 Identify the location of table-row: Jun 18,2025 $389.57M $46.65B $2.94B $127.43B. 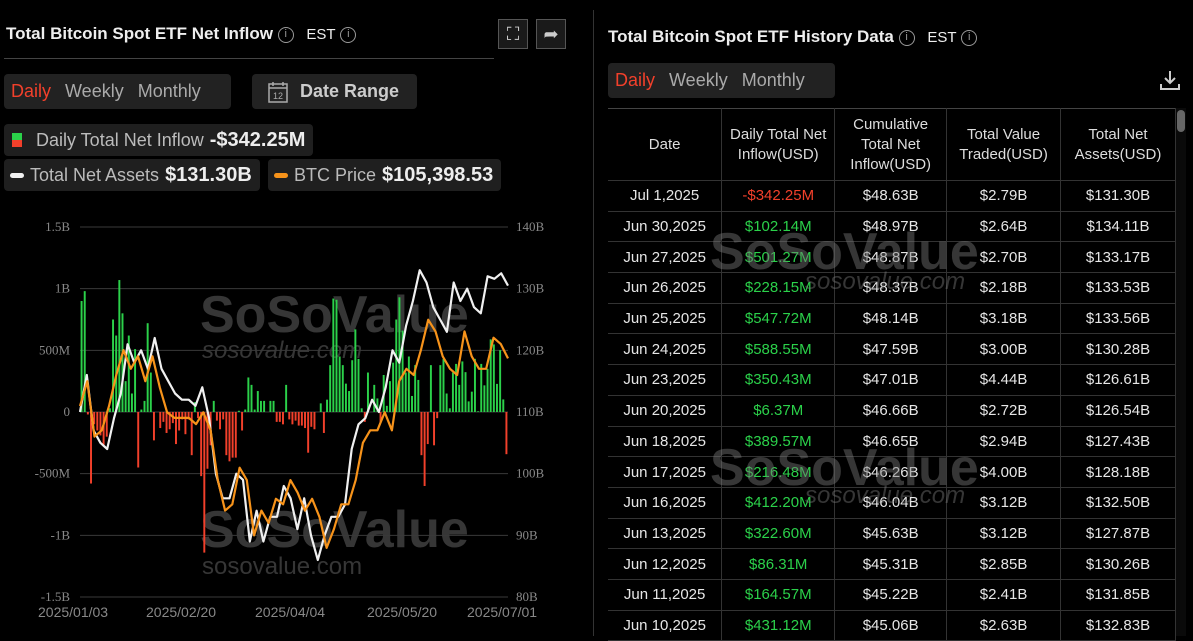
(892, 442).